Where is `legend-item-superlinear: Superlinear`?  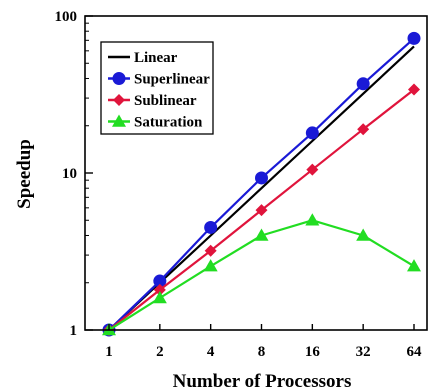
legend-item-superlinear: Superlinear is located at coordinates (159, 80).